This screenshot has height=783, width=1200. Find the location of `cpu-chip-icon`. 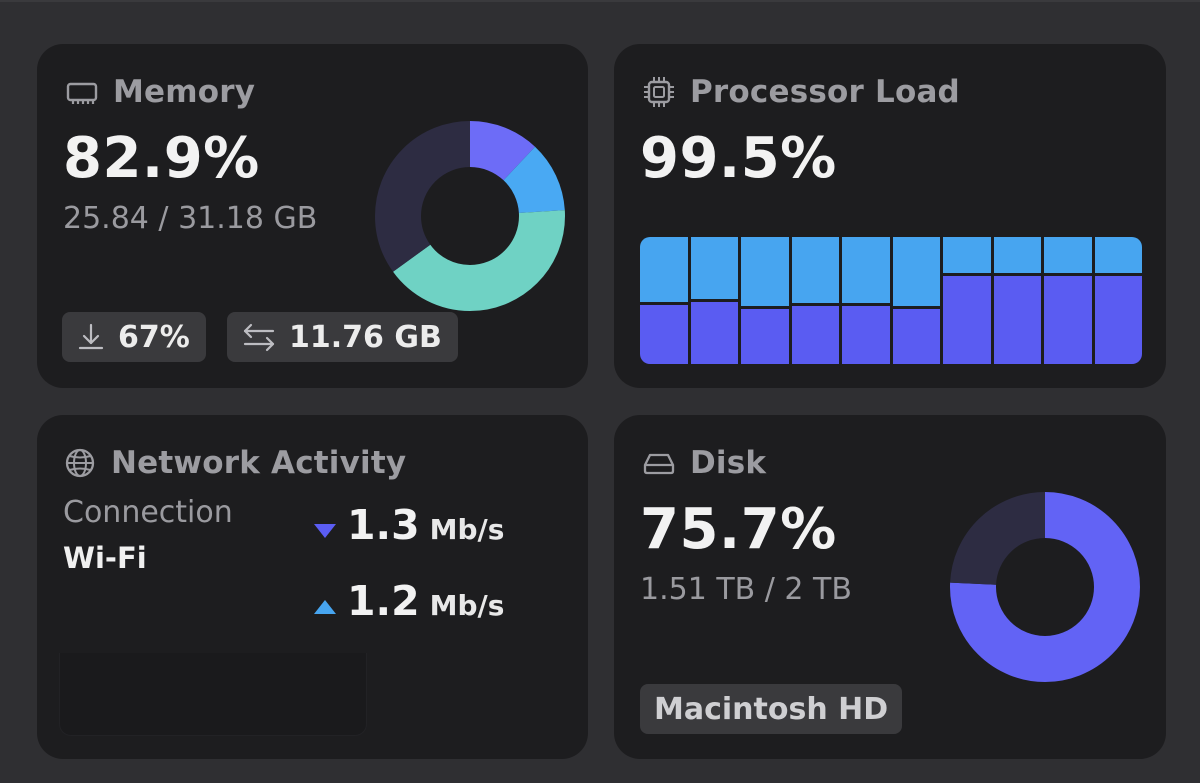

cpu-chip-icon is located at coordinates (659, 92).